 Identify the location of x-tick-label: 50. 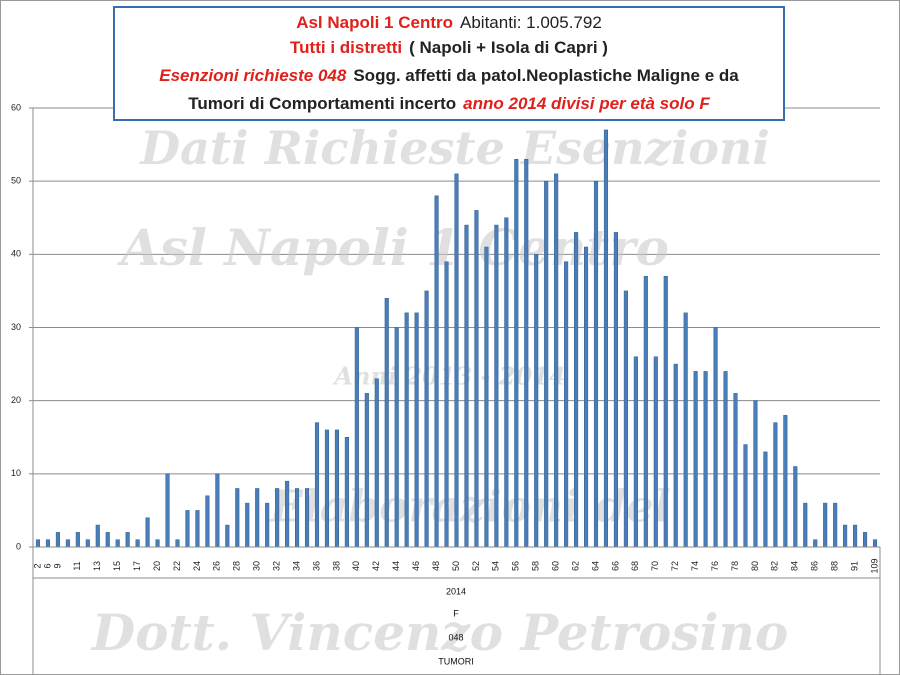
(456, 566).